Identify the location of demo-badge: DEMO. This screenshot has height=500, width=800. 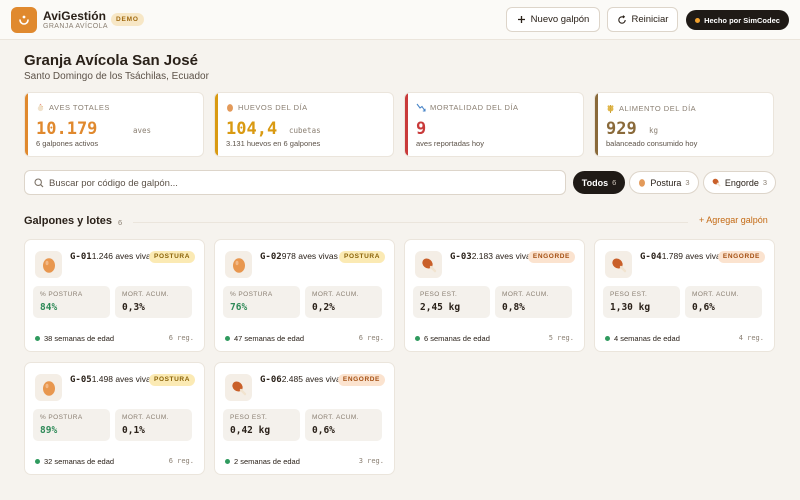
(127, 19).